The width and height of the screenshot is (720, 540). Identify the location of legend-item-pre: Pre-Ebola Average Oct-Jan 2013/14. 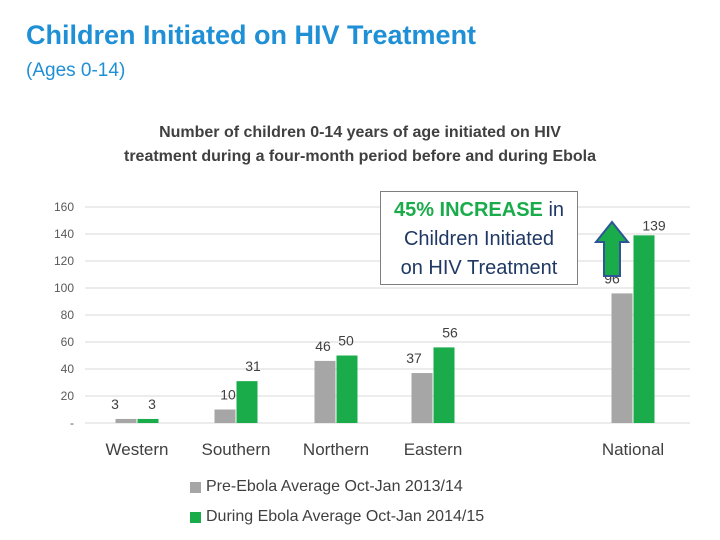
(337, 487).